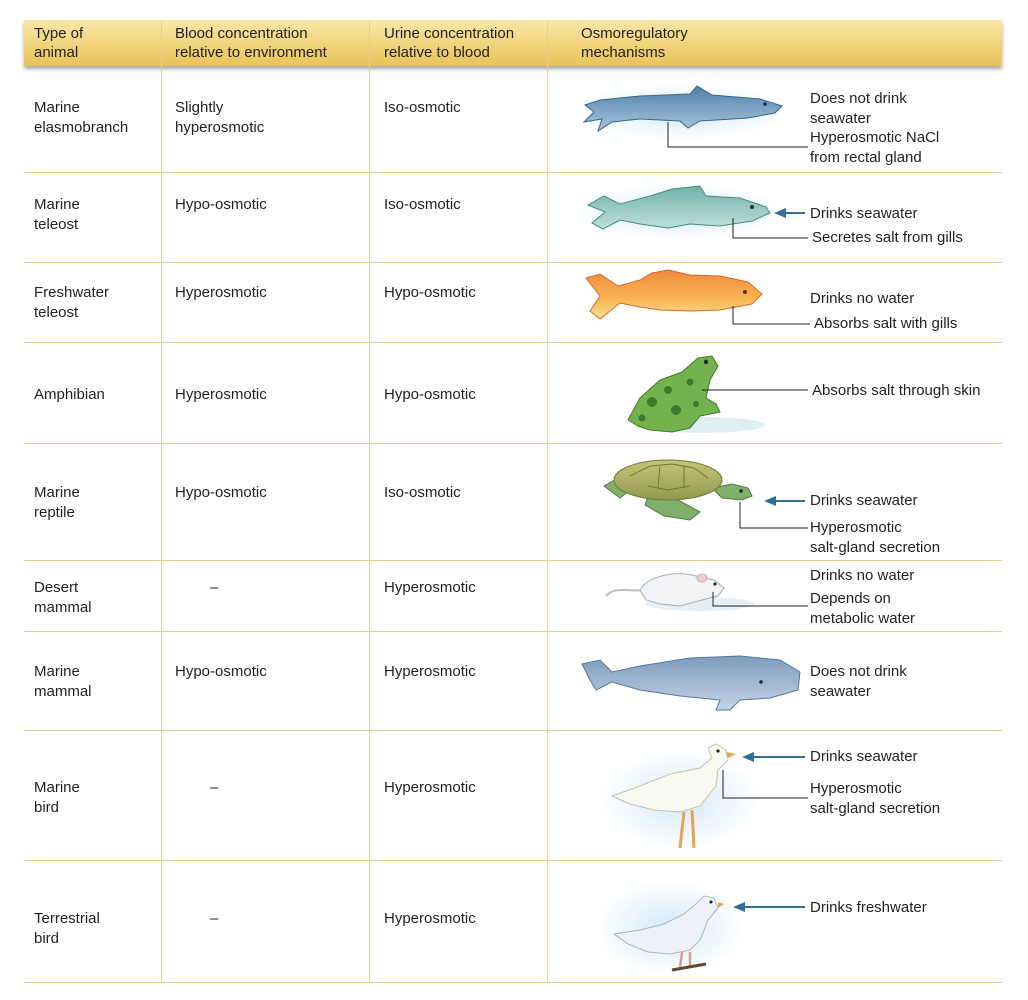 Image resolution: width=1028 pixels, height=1000 pixels. I want to click on animal-type: Marine mammal, so click(63, 681).